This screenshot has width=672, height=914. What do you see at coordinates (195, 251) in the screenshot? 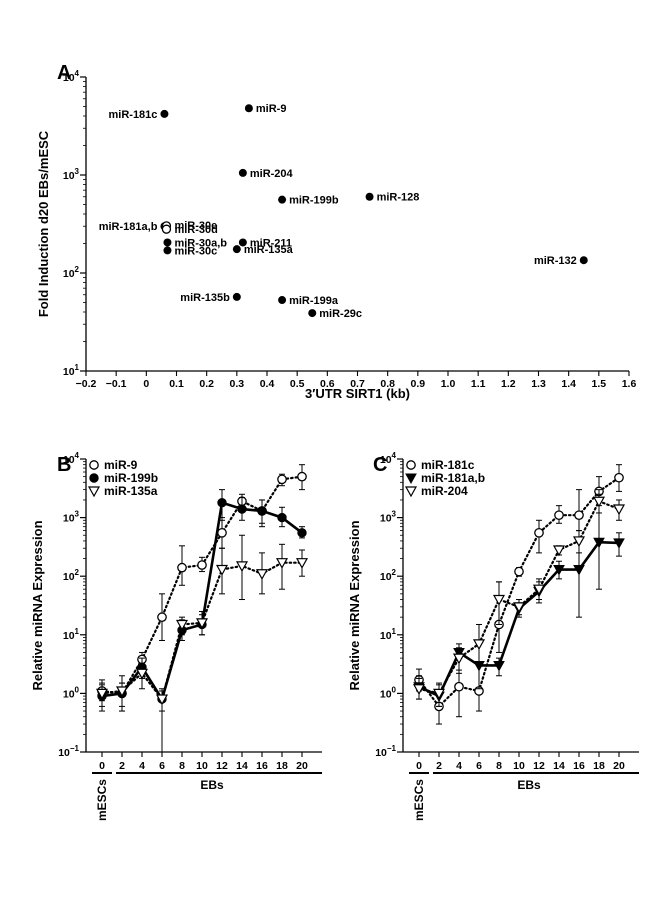
I see `point-label: miR-30c` at bounding box center [195, 251].